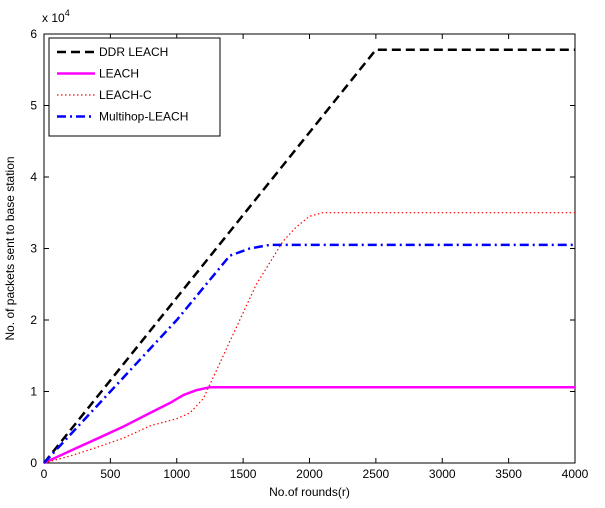  What do you see at coordinates (33, 249) in the screenshot?
I see `y-tick-label: 3` at bounding box center [33, 249].